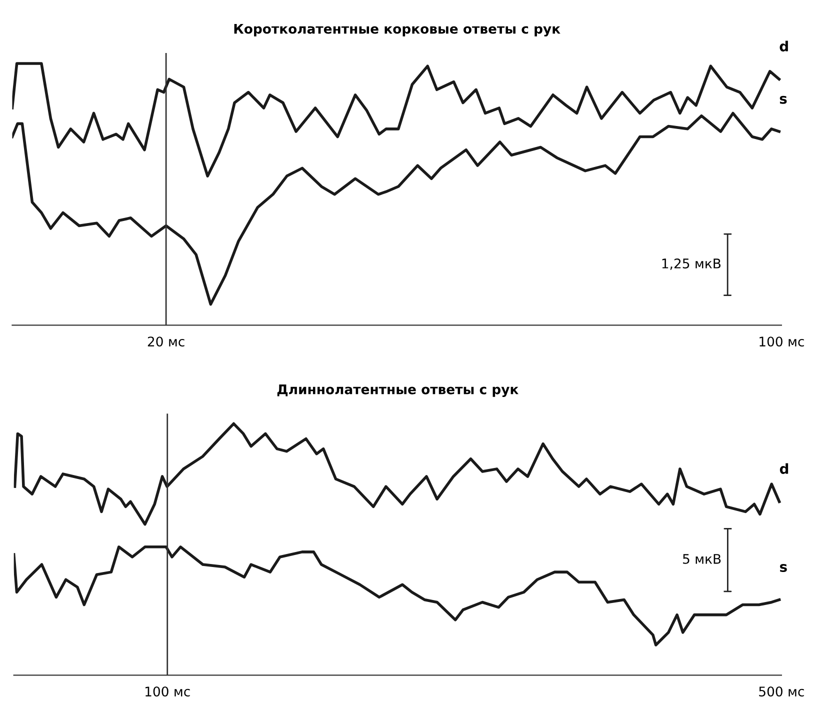  Describe the element at coordinates (397, 30) in the screenshot. I see `chart-title: Коротколатентные корковые ответы с рук` at that location.